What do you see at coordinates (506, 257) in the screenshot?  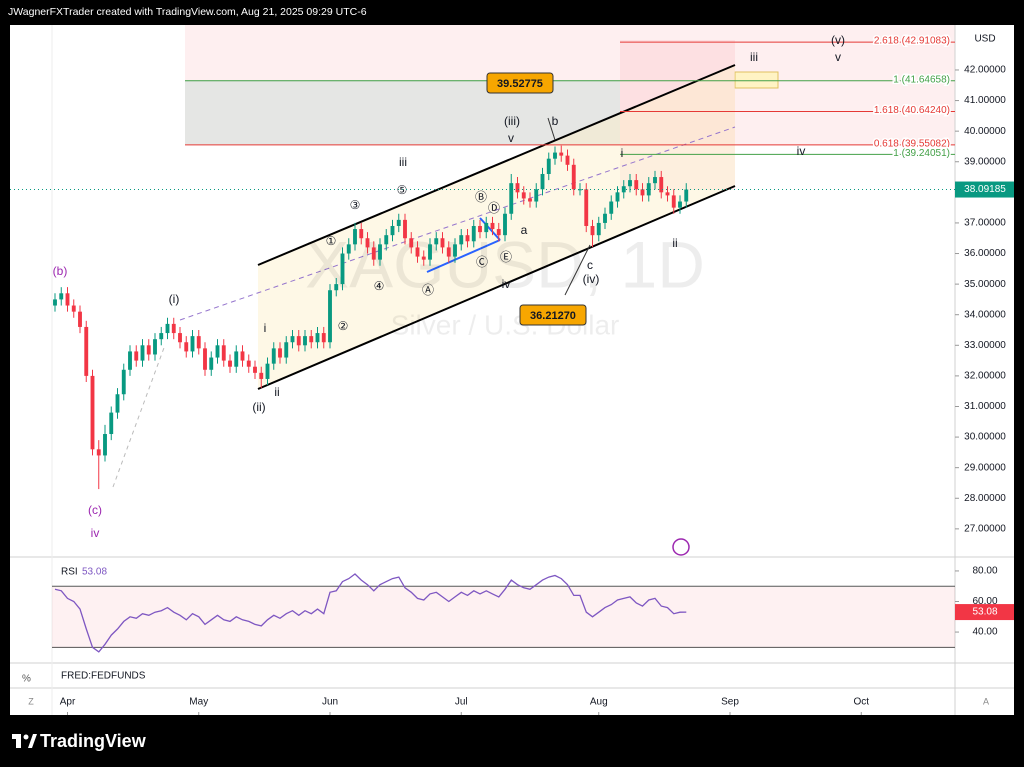 I see `wave-label: Ⓔ` at bounding box center [506, 257].